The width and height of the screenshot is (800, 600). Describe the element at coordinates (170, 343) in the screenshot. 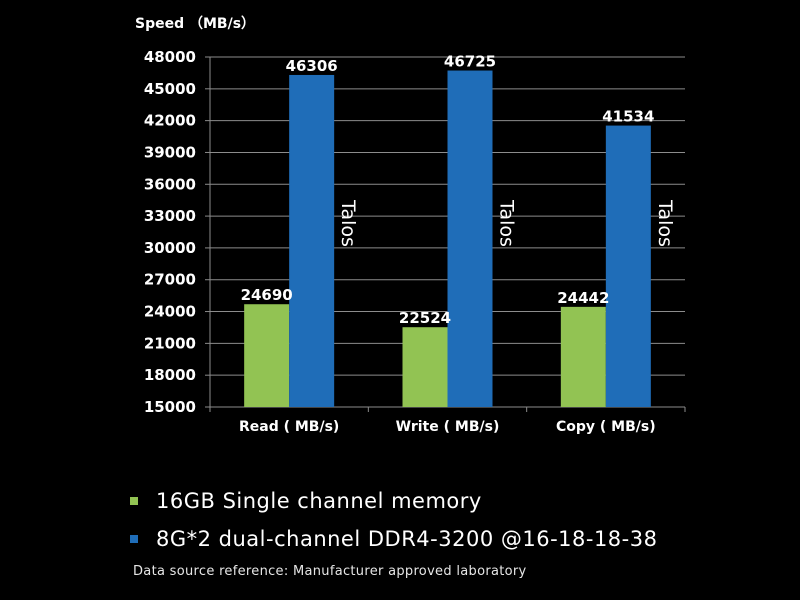

I see `y-tick-label: 21000` at that location.